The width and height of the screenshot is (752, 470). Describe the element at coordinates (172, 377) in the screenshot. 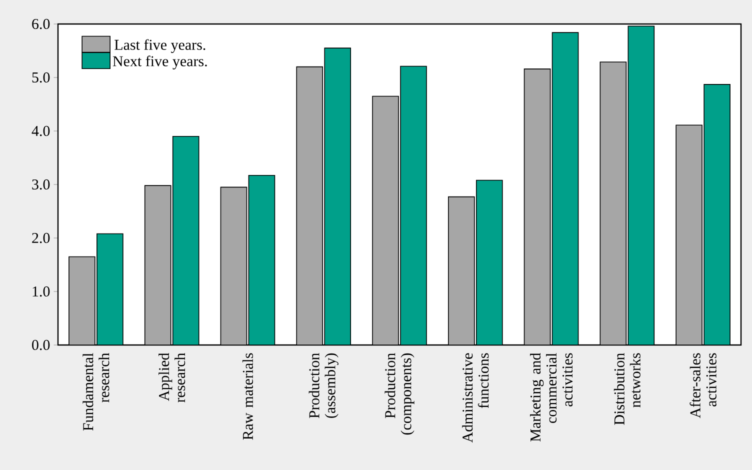

I see `x-tick-label: Applied research` at that location.